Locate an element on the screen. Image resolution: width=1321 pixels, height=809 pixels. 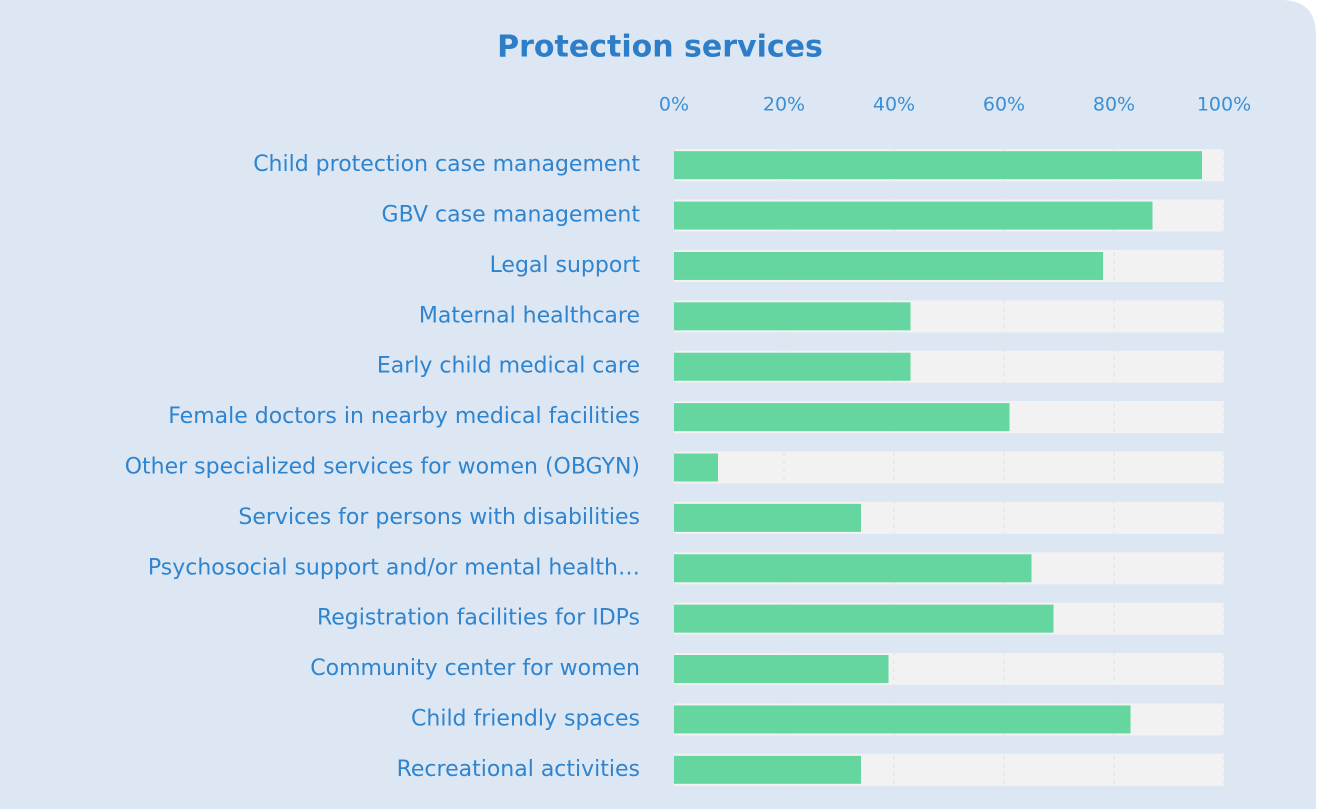
x-tick-label: 0% is located at coordinates (674, 105).